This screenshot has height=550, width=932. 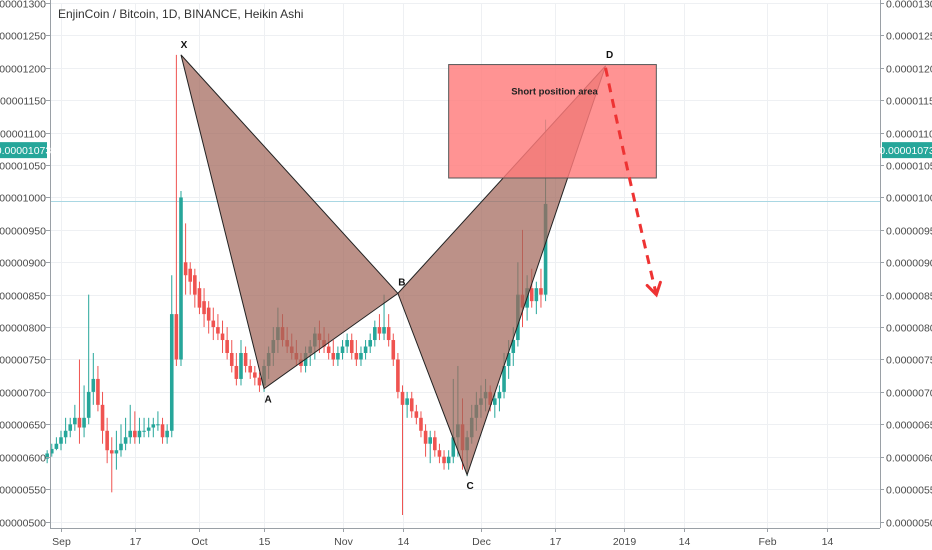 I want to click on y-tick-label-left: 0.00000800, so click(x=23, y=329).